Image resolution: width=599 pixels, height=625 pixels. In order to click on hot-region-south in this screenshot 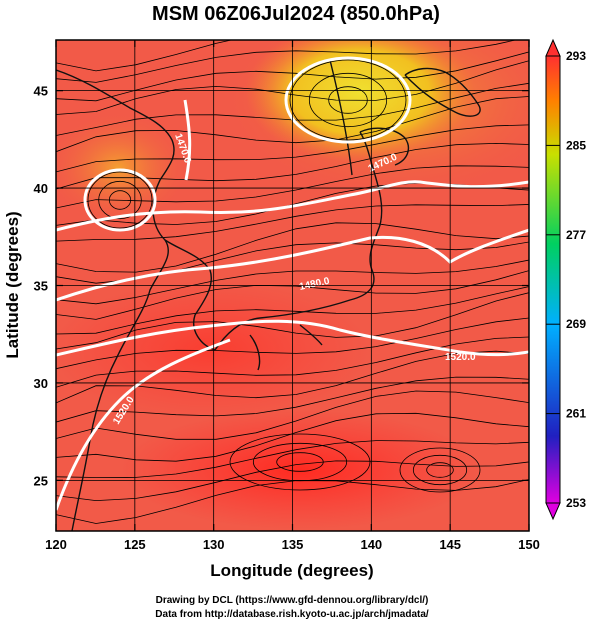, I will do `click(300, 470)`.